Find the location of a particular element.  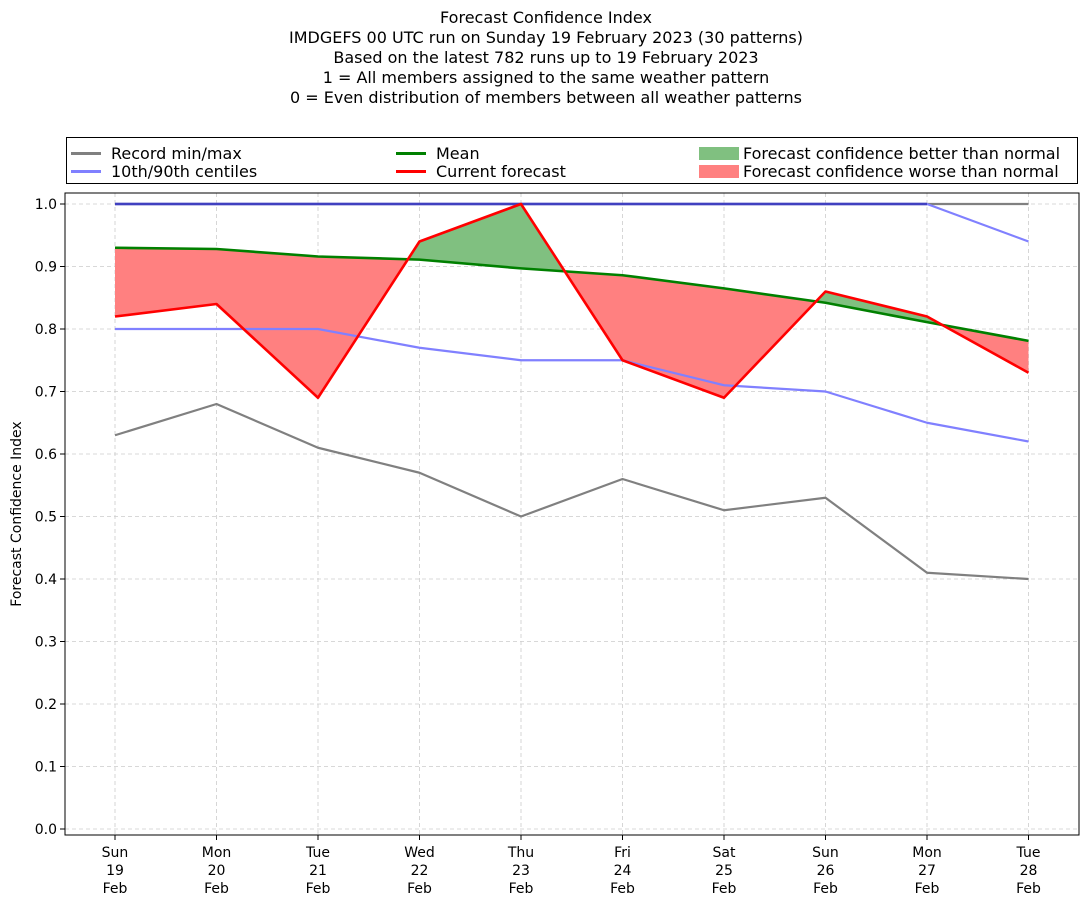

legend-item-centiles: 10th/90th centiles is located at coordinates (164, 171).